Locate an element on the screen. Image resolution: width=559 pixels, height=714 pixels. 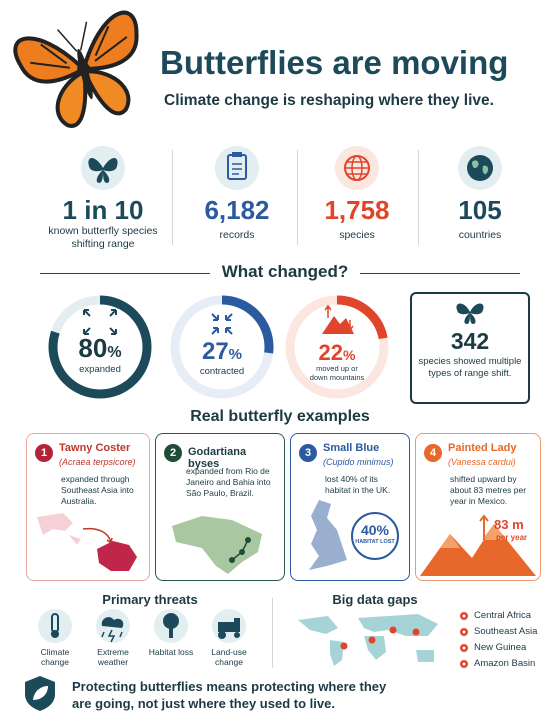
ring-value: 80% is located at coordinates (100, 348).